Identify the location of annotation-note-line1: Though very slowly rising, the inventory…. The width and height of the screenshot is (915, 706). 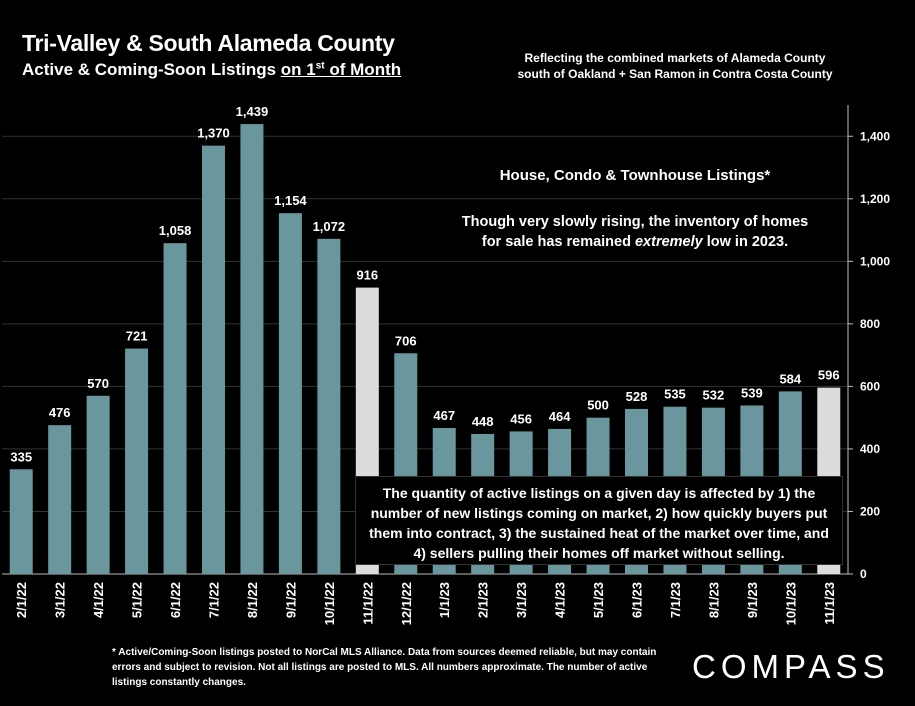
(635, 222).